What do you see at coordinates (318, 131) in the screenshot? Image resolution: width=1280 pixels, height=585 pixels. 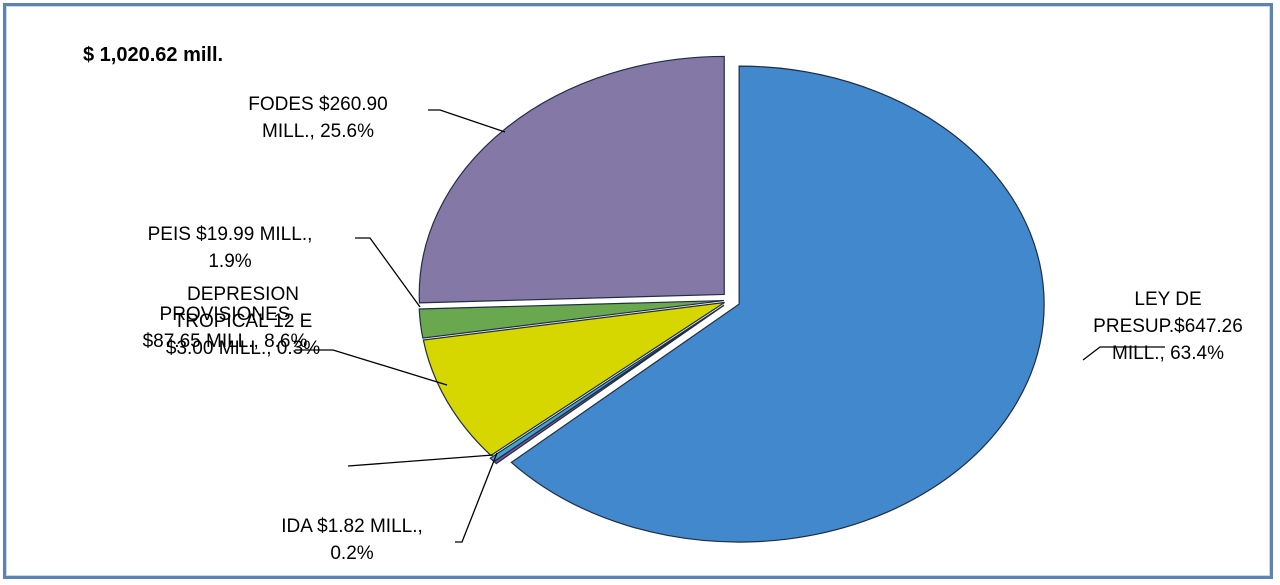 I see `data-label-line: MILL., 25.6%` at bounding box center [318, 131].